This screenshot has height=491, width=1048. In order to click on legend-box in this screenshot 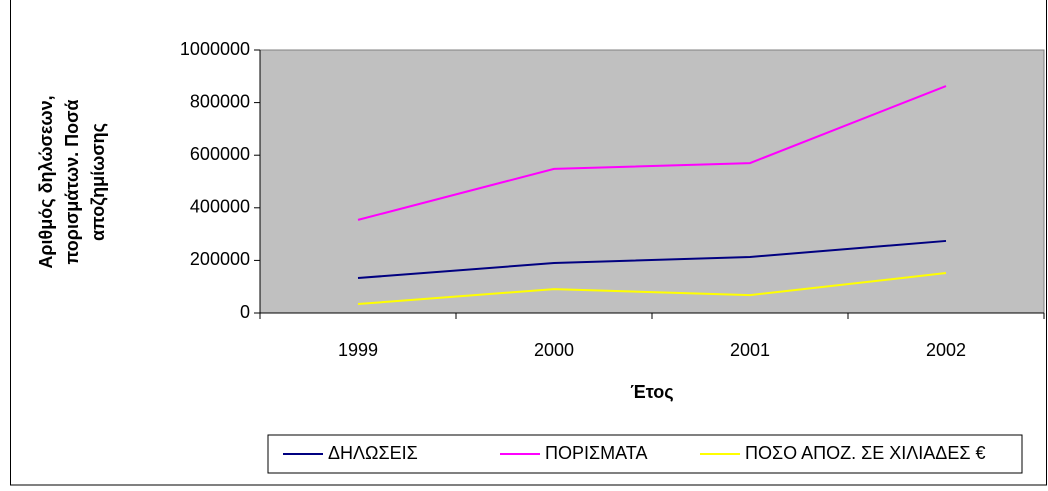, I will do `click(645, 454)`.